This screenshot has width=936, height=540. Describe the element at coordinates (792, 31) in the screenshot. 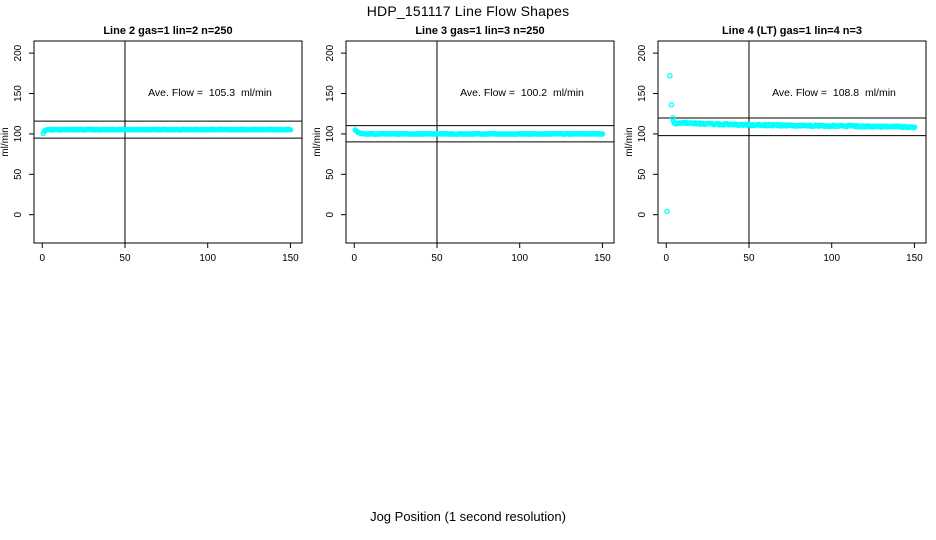

I see `panel-title: Line 4 (LT) gas=1 lin=4 n=3` at that location.